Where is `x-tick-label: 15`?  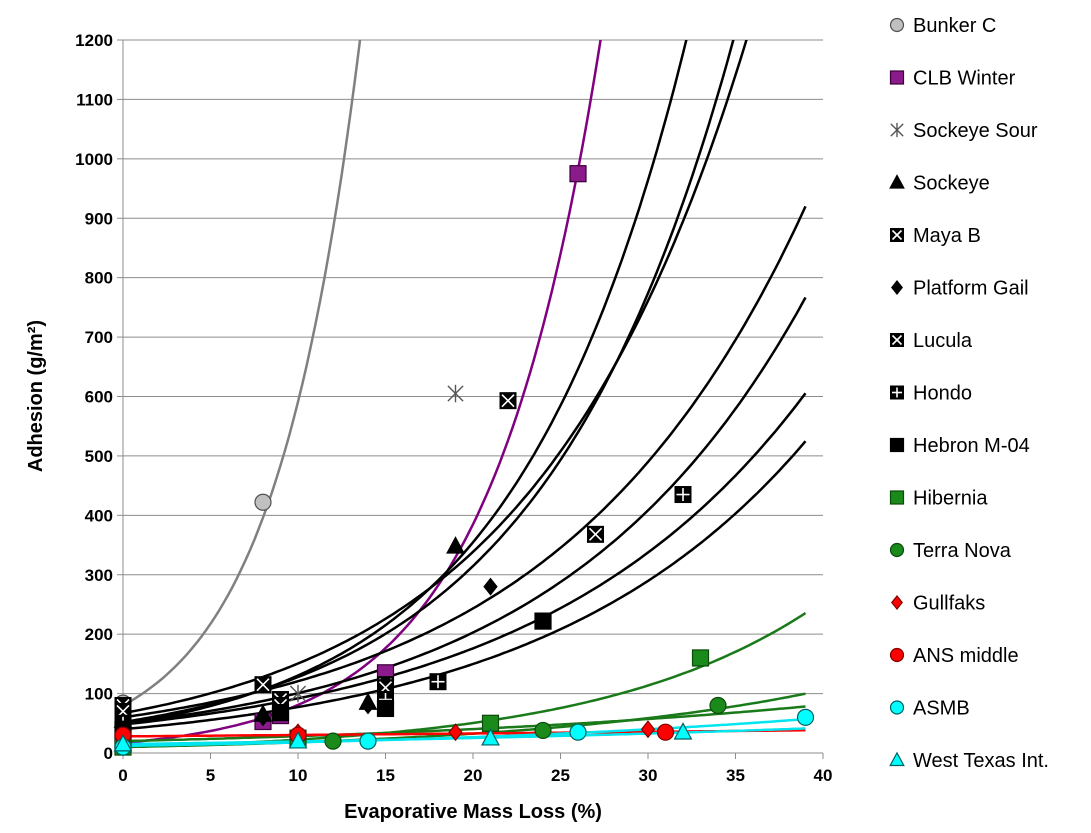 x-tick-label: 15 is located at coordinates (385, 775).